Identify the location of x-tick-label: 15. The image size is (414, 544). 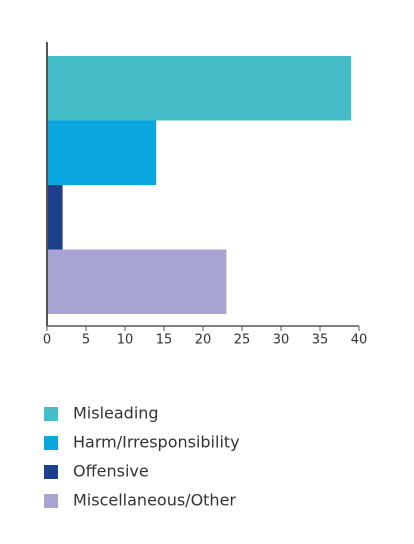
(164, 340).